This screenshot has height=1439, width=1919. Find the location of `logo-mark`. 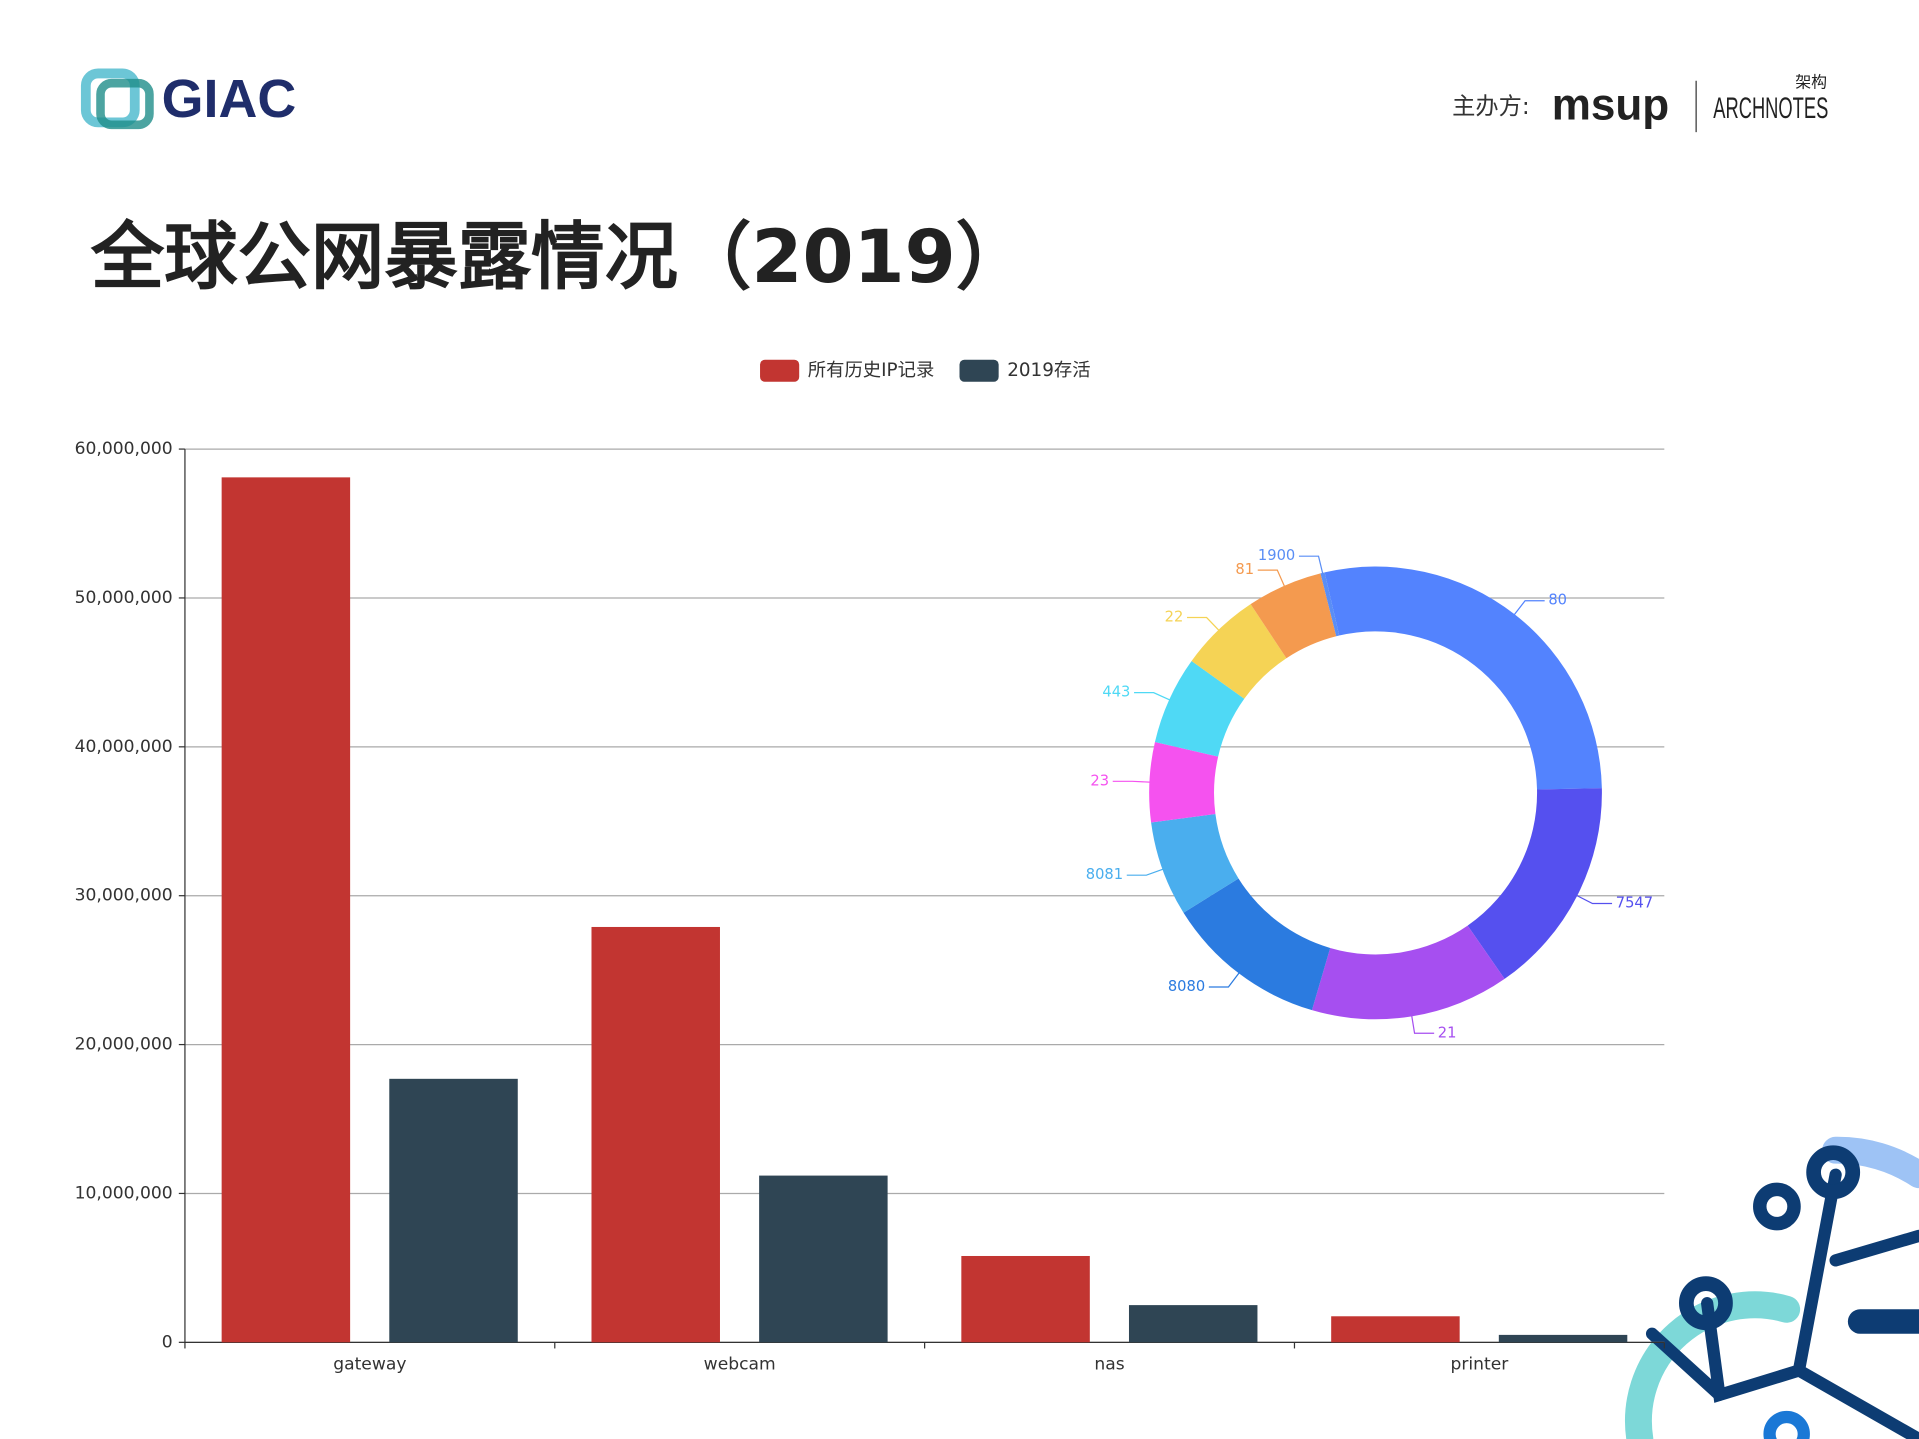

logo-mark is located at coordinates (117, 99).